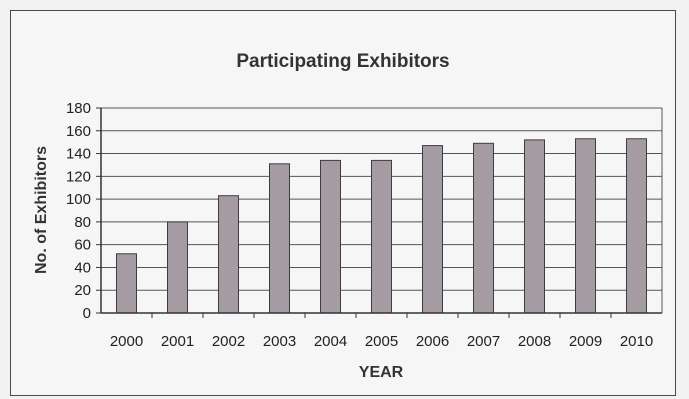 This screenshot has height=399, width=689. I want to click on x-tick-label: 2005, so click(381, 341).